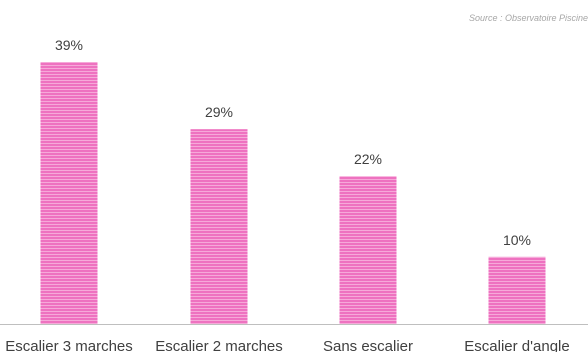  I want to click on data-label-1: 29%, so click(219, 112).